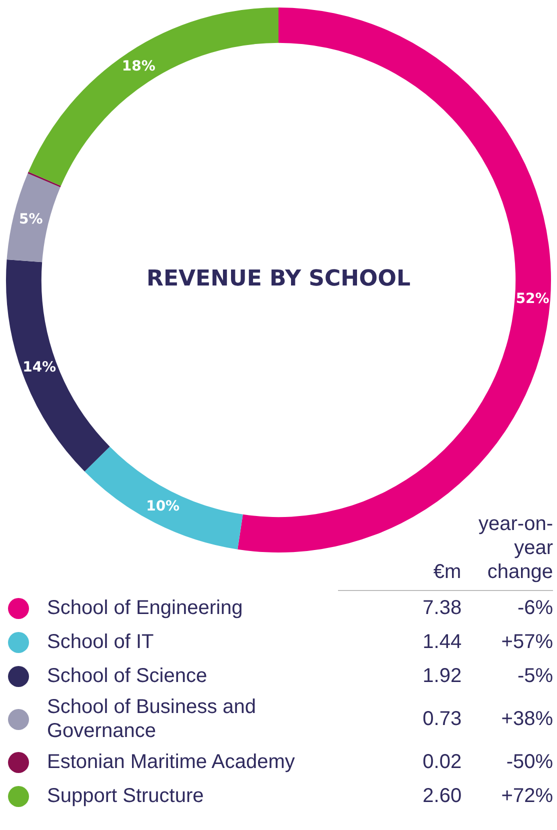 This screenshot has width=557, height=830. What do you see at coordinates (127, 676) in the screenshot?
I see `legend-label: School of Science` at bounding box center [127, 676].